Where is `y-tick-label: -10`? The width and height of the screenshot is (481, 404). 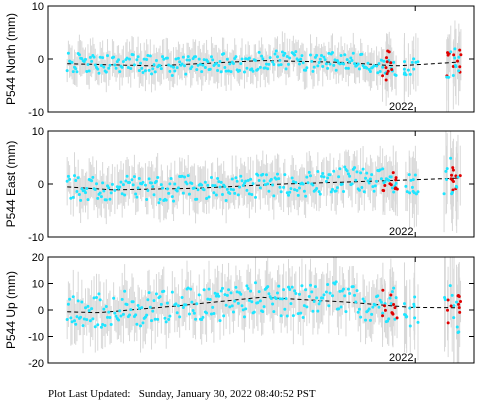
y-tick-label: -10 is located at coordinates (36, 238).